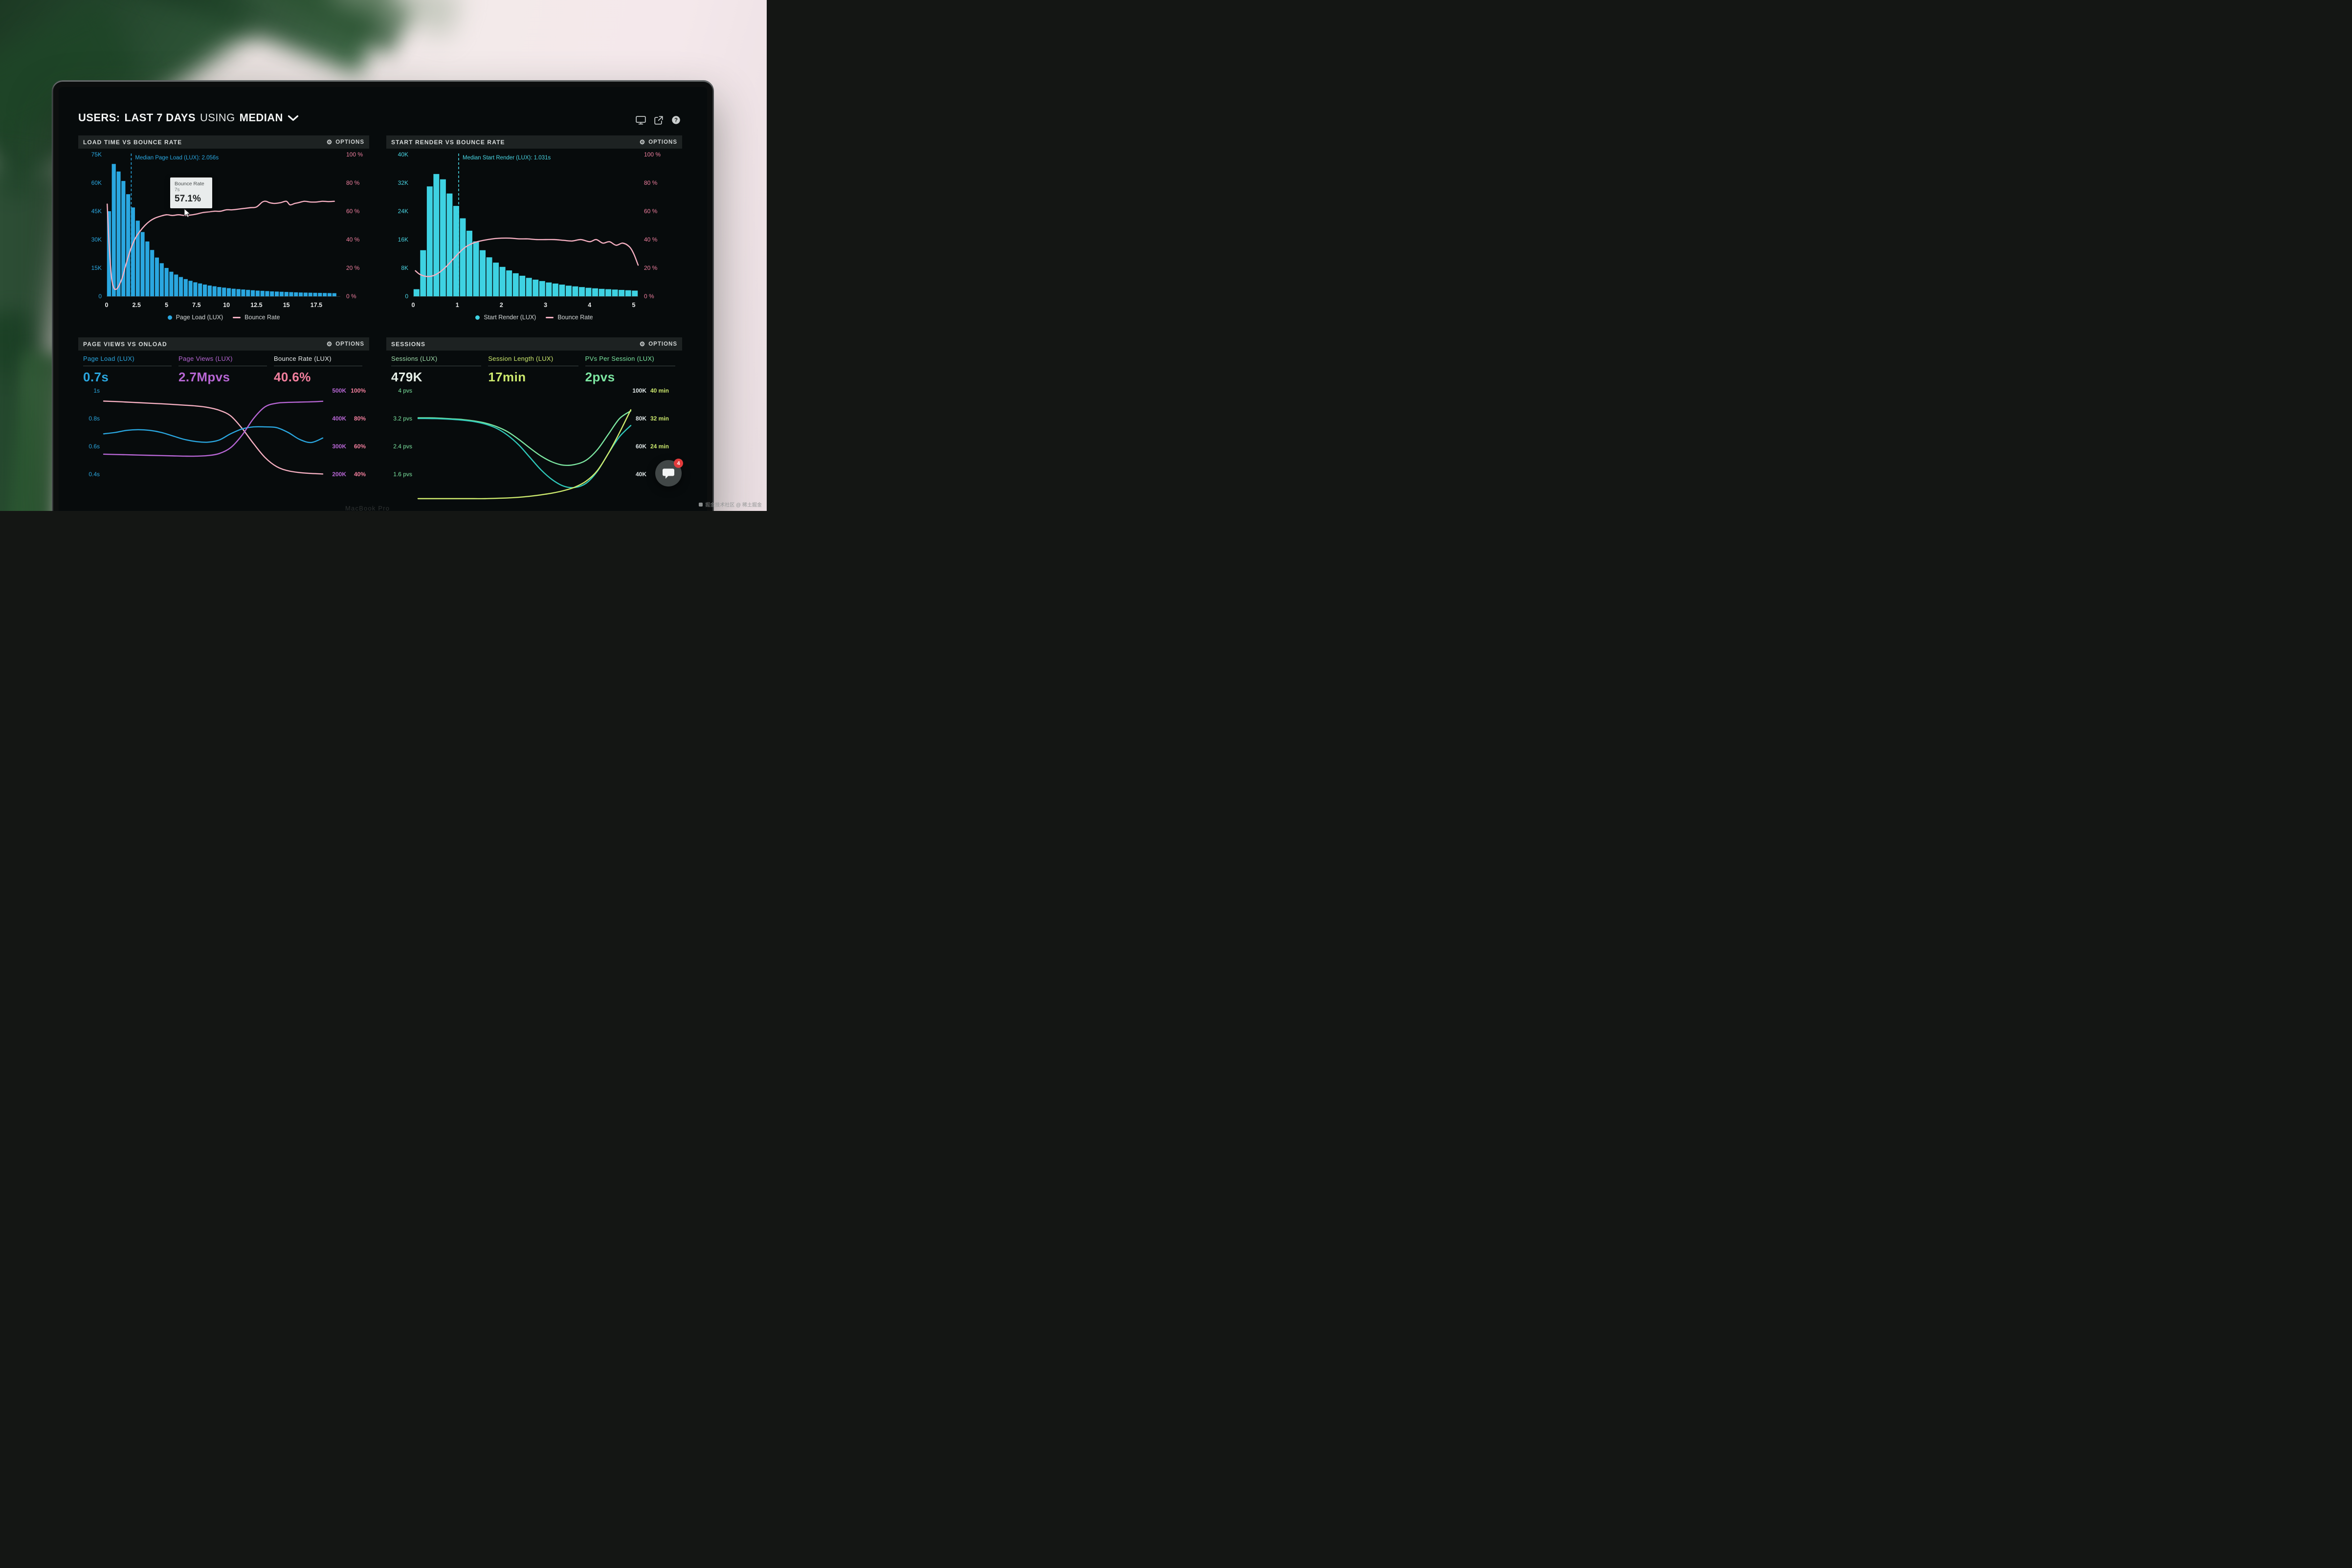 The width and height of the screenshot is (2352, 1568). What do you see at coordinates (510, 317) in the screenshot?
I see `legend-label: Start Render (LUX)` at bounding box center [510, 317].